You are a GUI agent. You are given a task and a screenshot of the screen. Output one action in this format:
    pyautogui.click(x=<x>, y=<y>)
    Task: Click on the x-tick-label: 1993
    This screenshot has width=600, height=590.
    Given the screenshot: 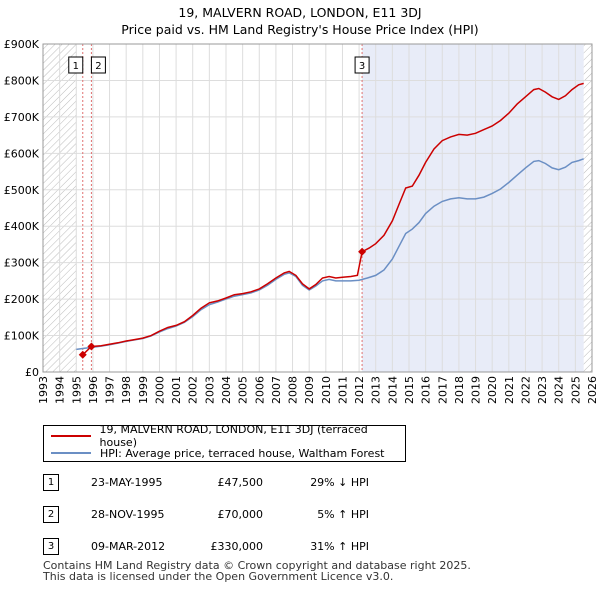 What is the action you would take?
    pyautogui.click(x=43, y=390)
    